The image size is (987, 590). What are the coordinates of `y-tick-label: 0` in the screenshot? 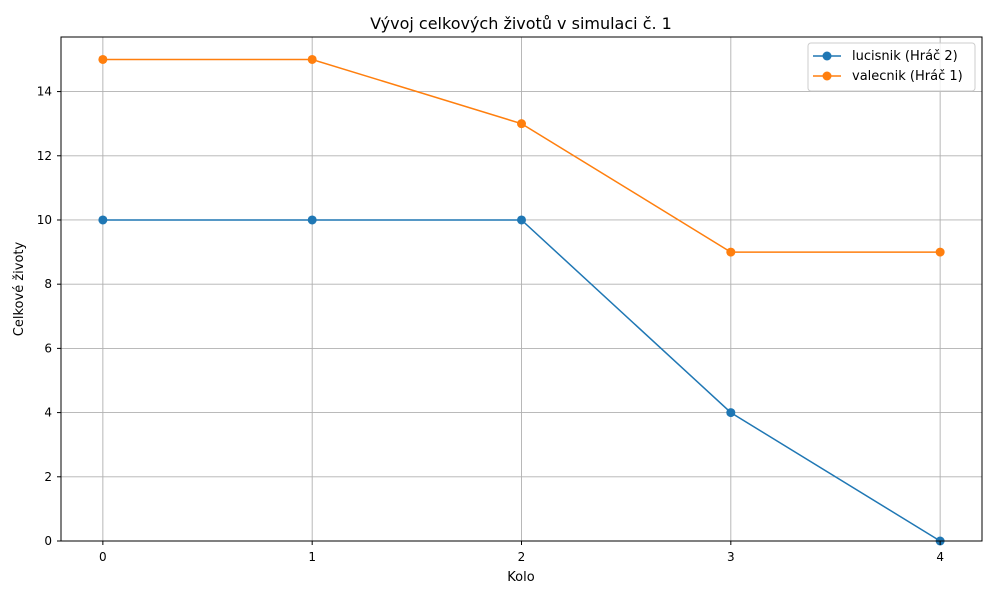 It's located at (48, 541).